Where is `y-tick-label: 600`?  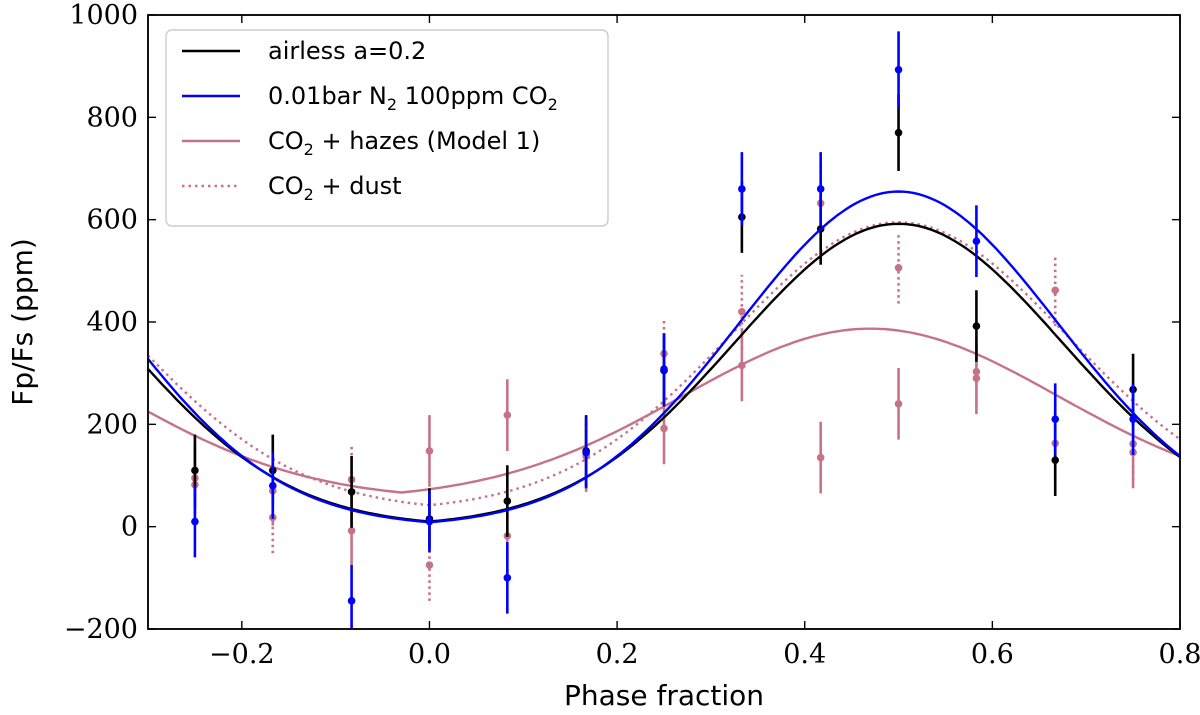
y-tick-label: 600 is located at coordinates (112, 220).